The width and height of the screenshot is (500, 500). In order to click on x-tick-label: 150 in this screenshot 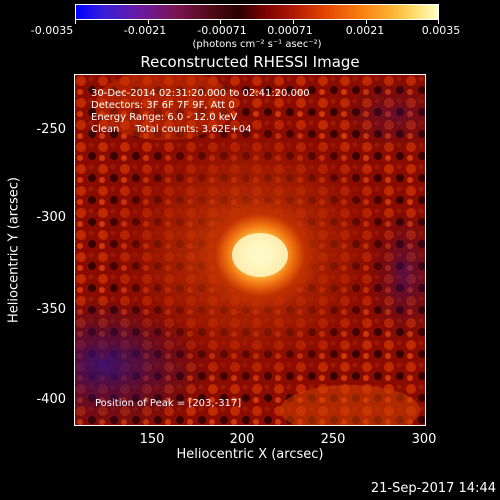, I will do `click(152, 439)`.